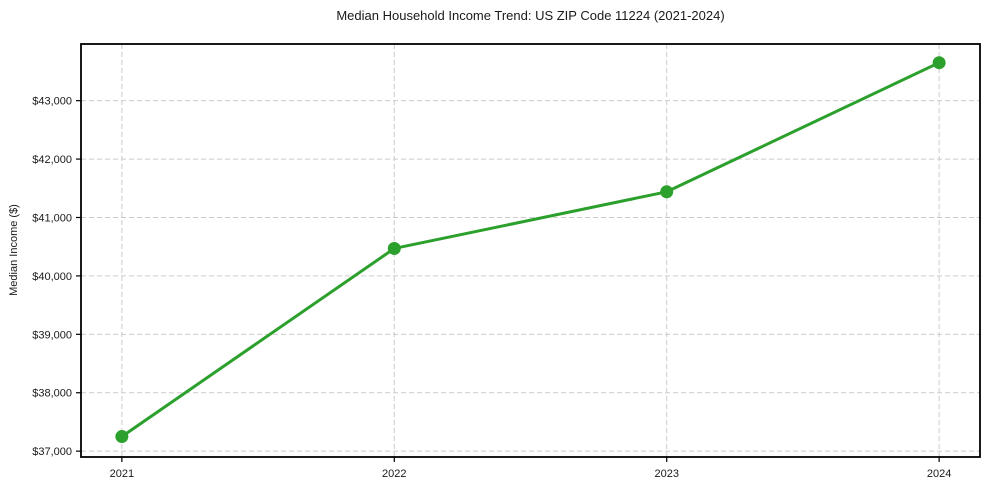  I want to click on y-tick-label: $43,000, so click(52, 102).